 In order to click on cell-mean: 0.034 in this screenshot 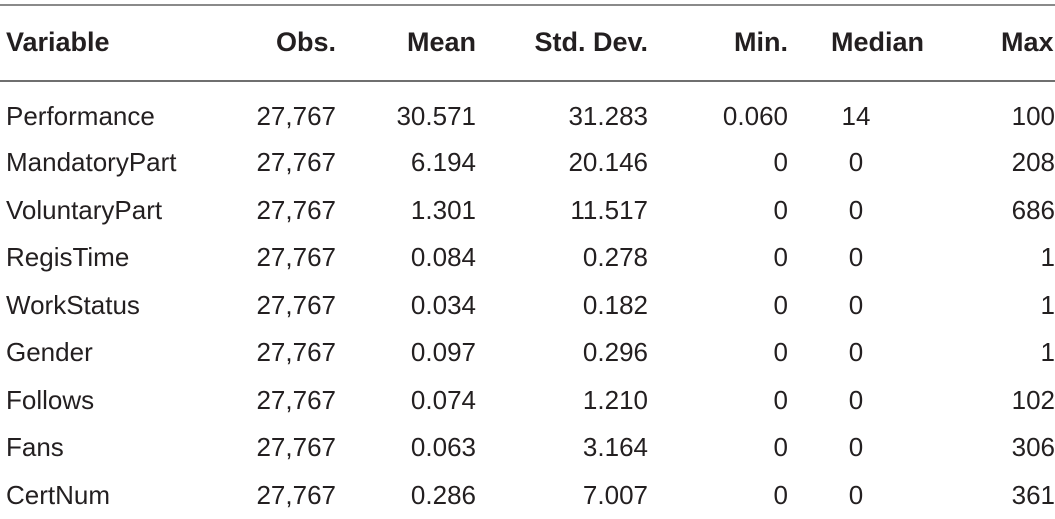, I will do `click(406, 306)`.